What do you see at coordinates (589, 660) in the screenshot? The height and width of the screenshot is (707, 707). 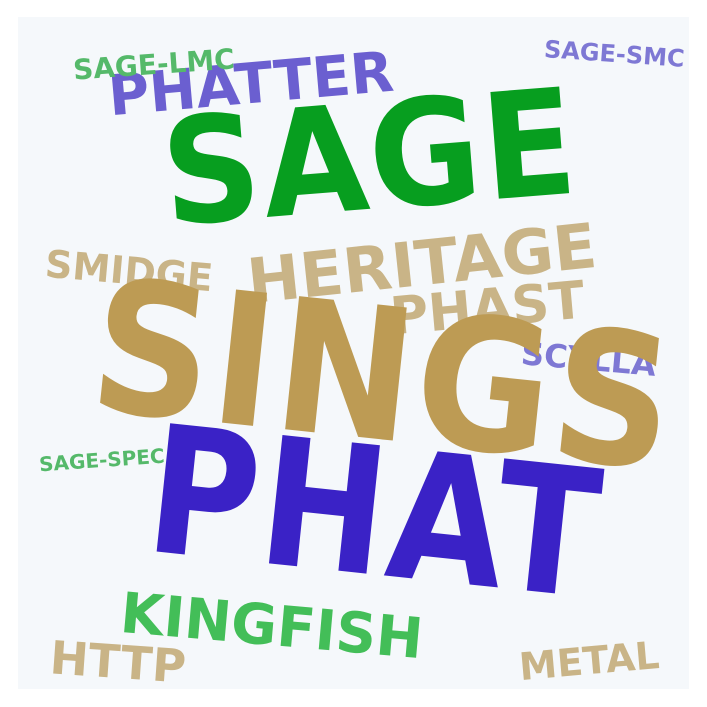 I see `word-metal: METAL` at bounding box center [589, 660].